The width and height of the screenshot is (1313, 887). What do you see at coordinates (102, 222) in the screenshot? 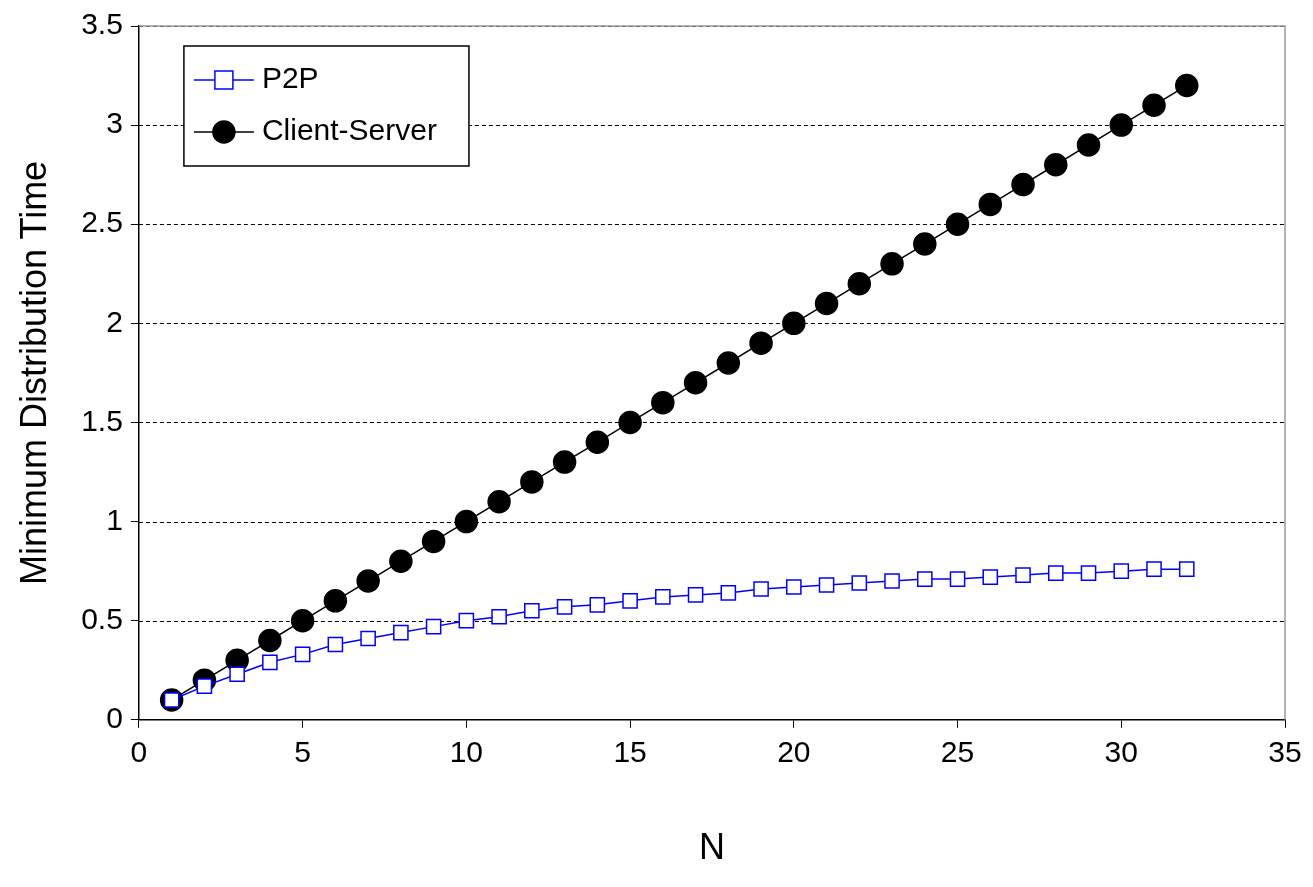
I see `y-tick-label: 2.5` at bounding box center [102, 222].